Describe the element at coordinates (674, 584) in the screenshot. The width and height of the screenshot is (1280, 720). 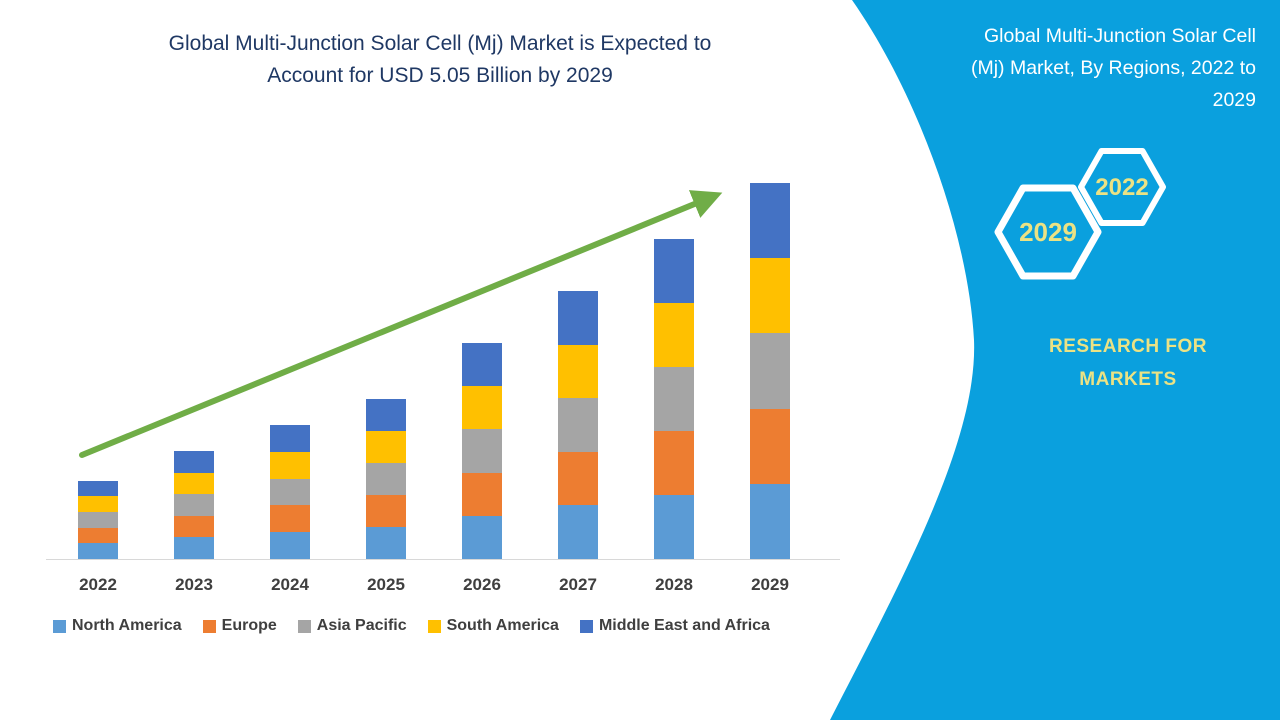
I see `x-axis-label: 2028` at that location.